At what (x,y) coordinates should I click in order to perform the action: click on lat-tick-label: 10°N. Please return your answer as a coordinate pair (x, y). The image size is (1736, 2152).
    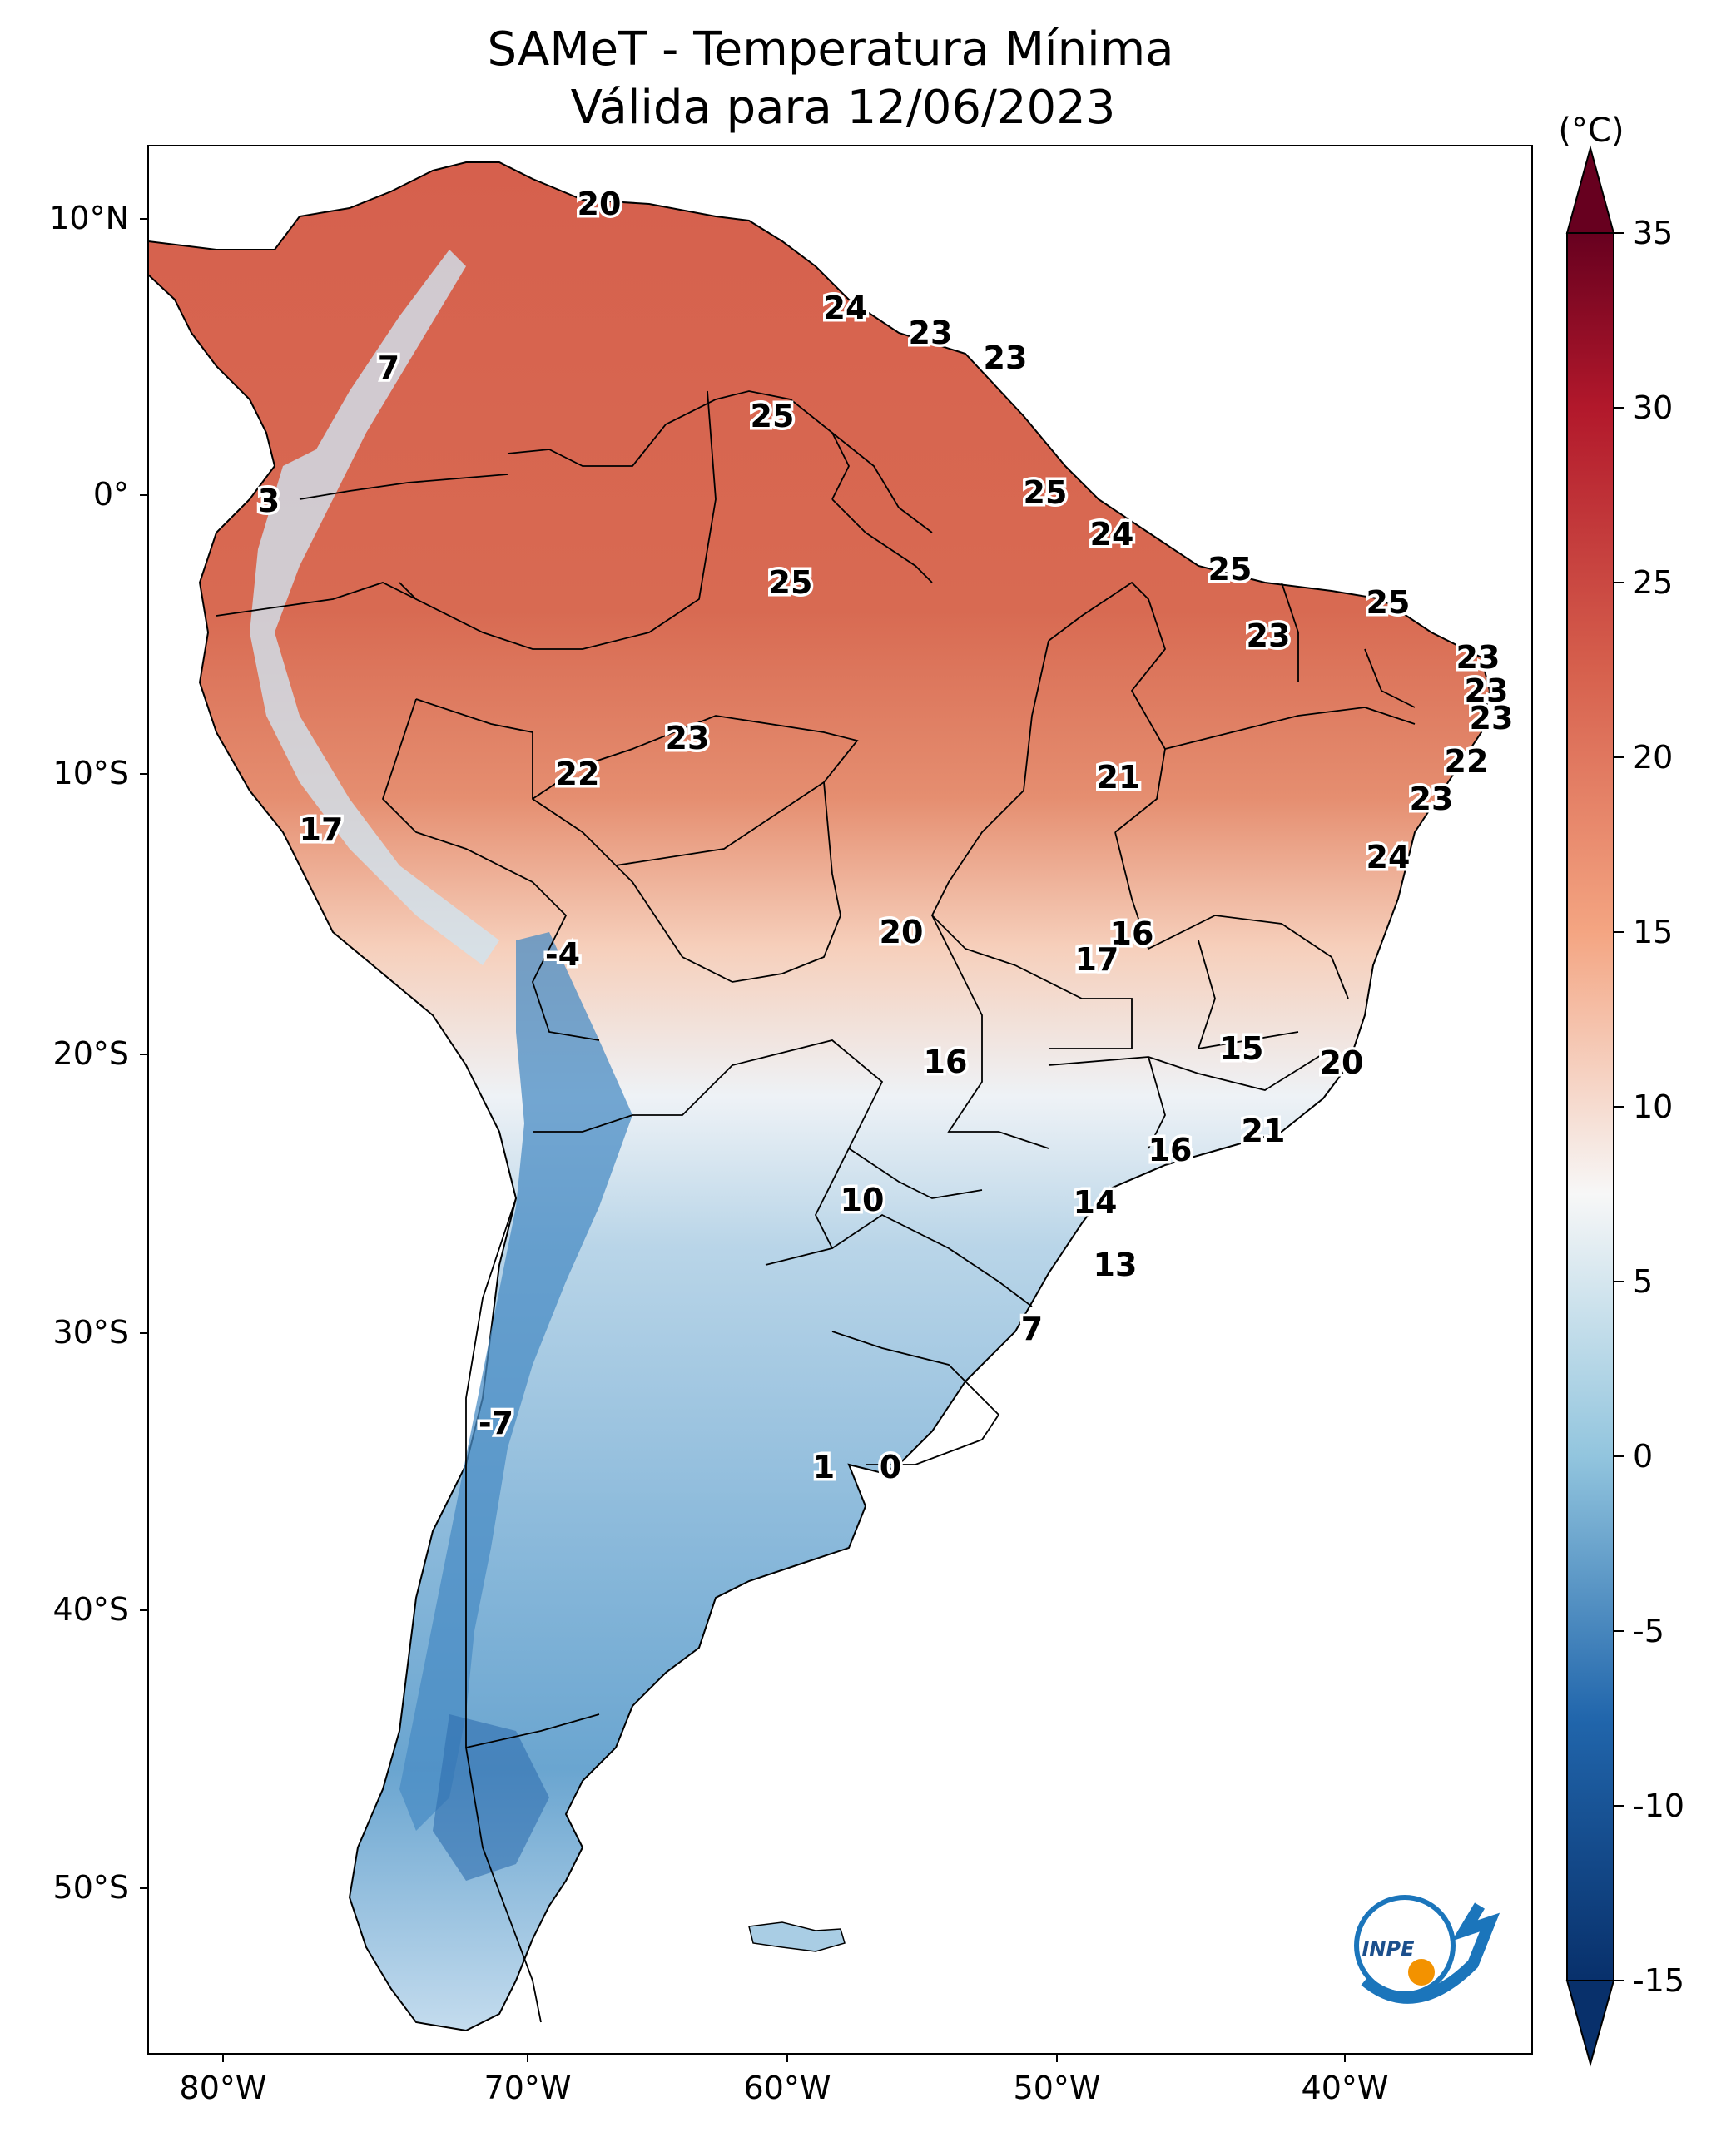
    Looking at the image, I should click on (89, 218).